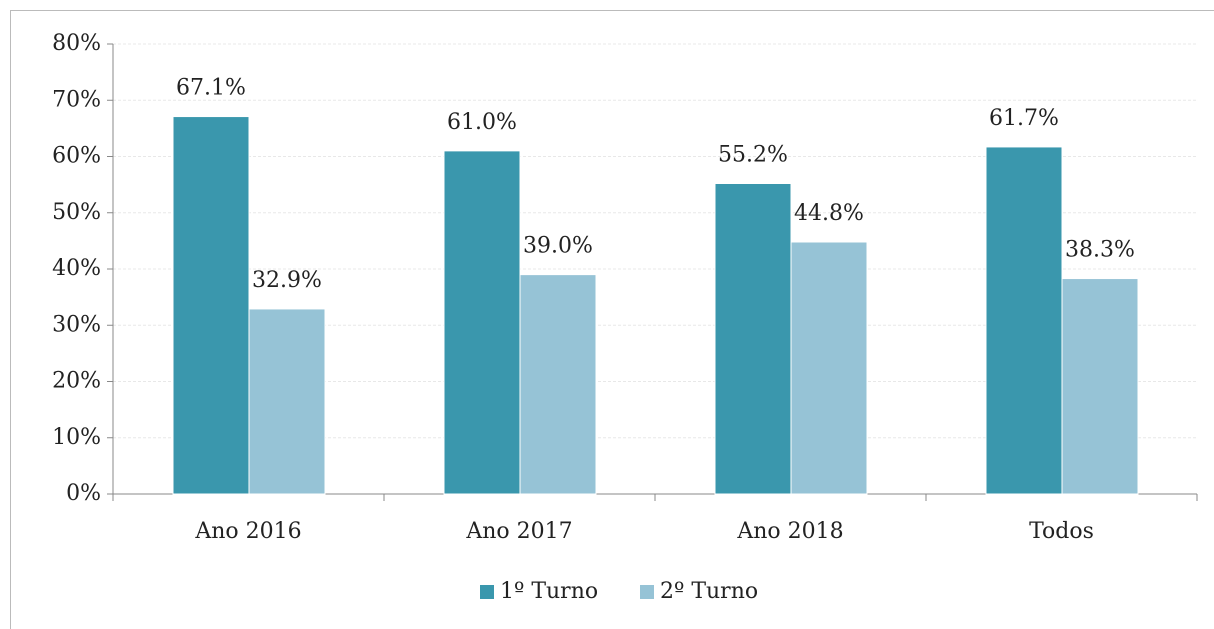 Image resolution: width=1214 pixels, height=629 pixels. Describe the element at coordinates (518, 531) in the screenshot. I see `x-tick-label: Ano 2017` at that location.